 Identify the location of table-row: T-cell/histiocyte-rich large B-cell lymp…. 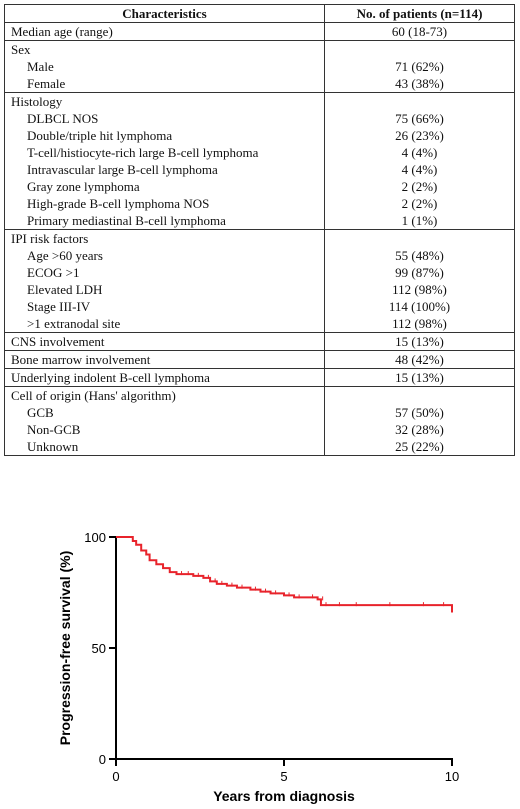
(259, 152).